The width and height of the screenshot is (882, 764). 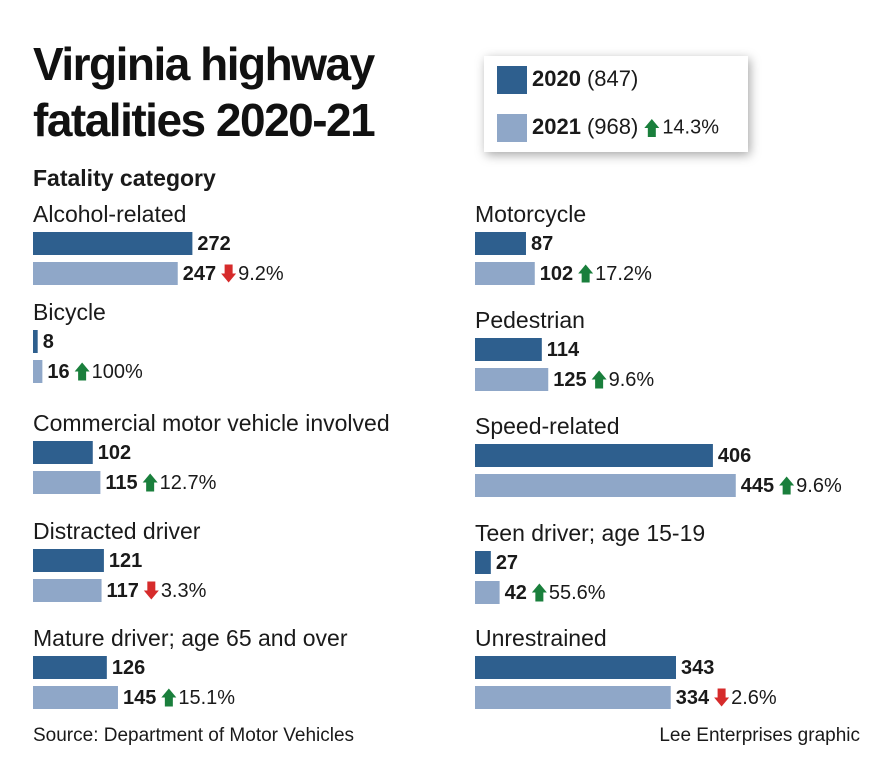 I want to click on legend-label: 2021, so click(x=556, y=126).